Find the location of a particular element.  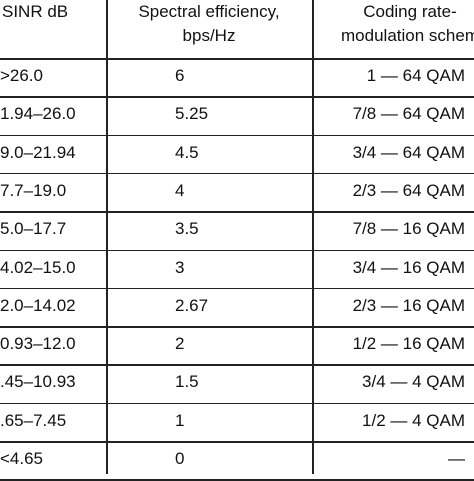

cell: 1.94–26.0 is located at coordinates (38, 114).